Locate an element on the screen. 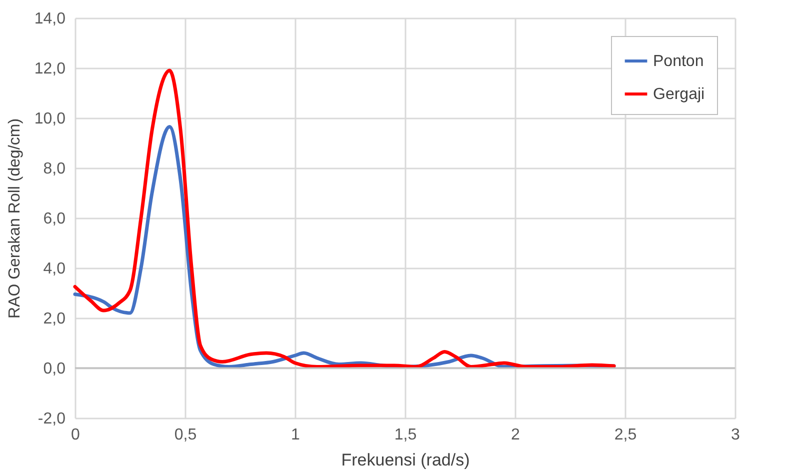 The image size is (801, 476). x-tick-label: 1,5 is located at coordinates (405, 435).